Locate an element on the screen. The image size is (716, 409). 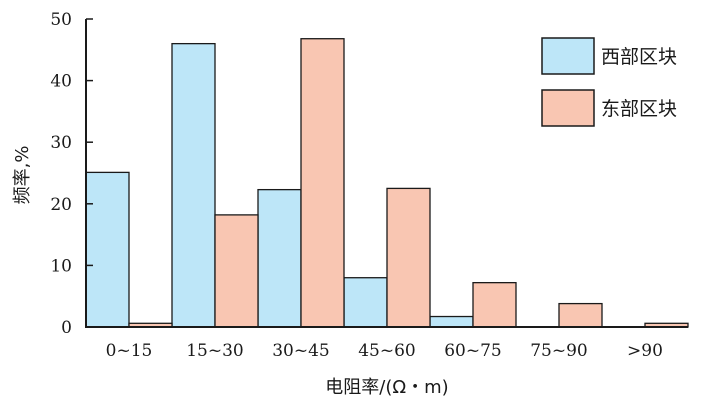
legend-label: 西部区块 is located at coordinates (639, 57).